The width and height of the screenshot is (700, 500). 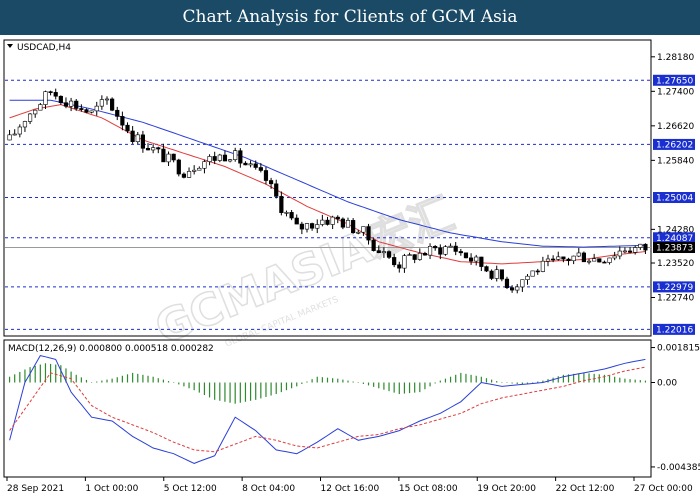 What do you see at coordinates (428, 489) in the screenshot?
I see `x-tick-label: 15 Oct 08:00` at bounding box center [428, 489].